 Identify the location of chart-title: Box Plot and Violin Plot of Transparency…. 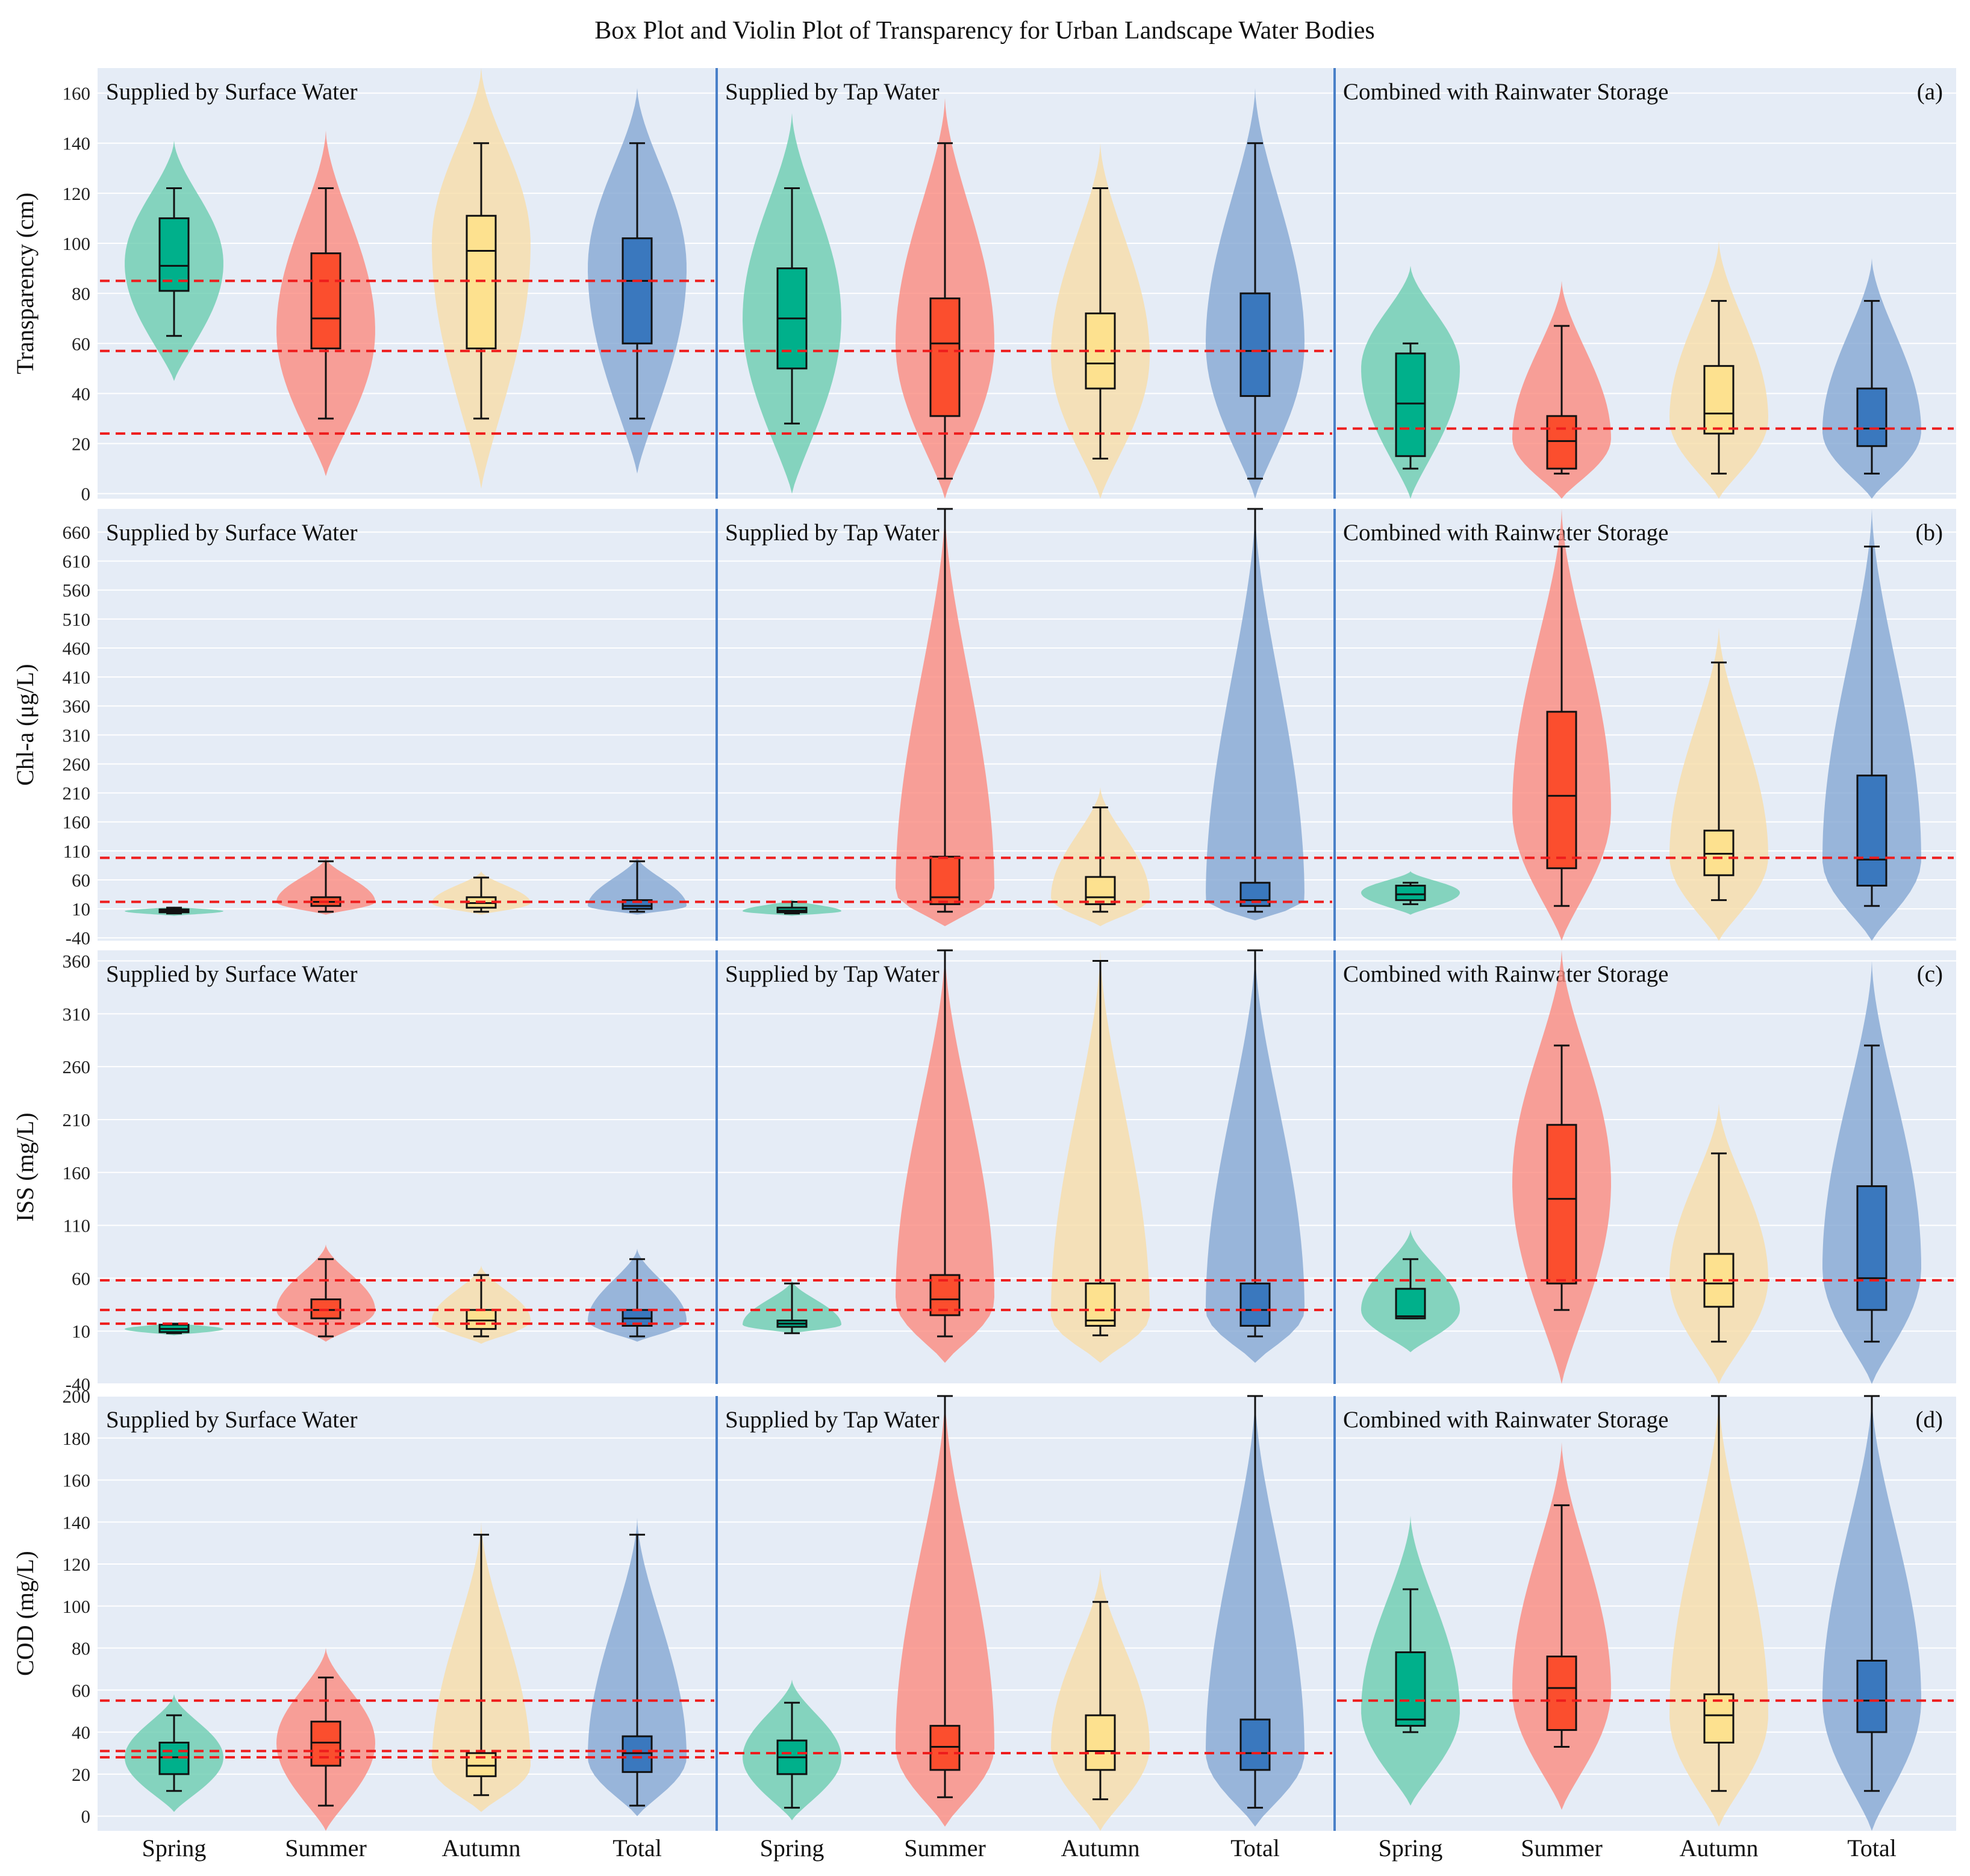
(984, 31).